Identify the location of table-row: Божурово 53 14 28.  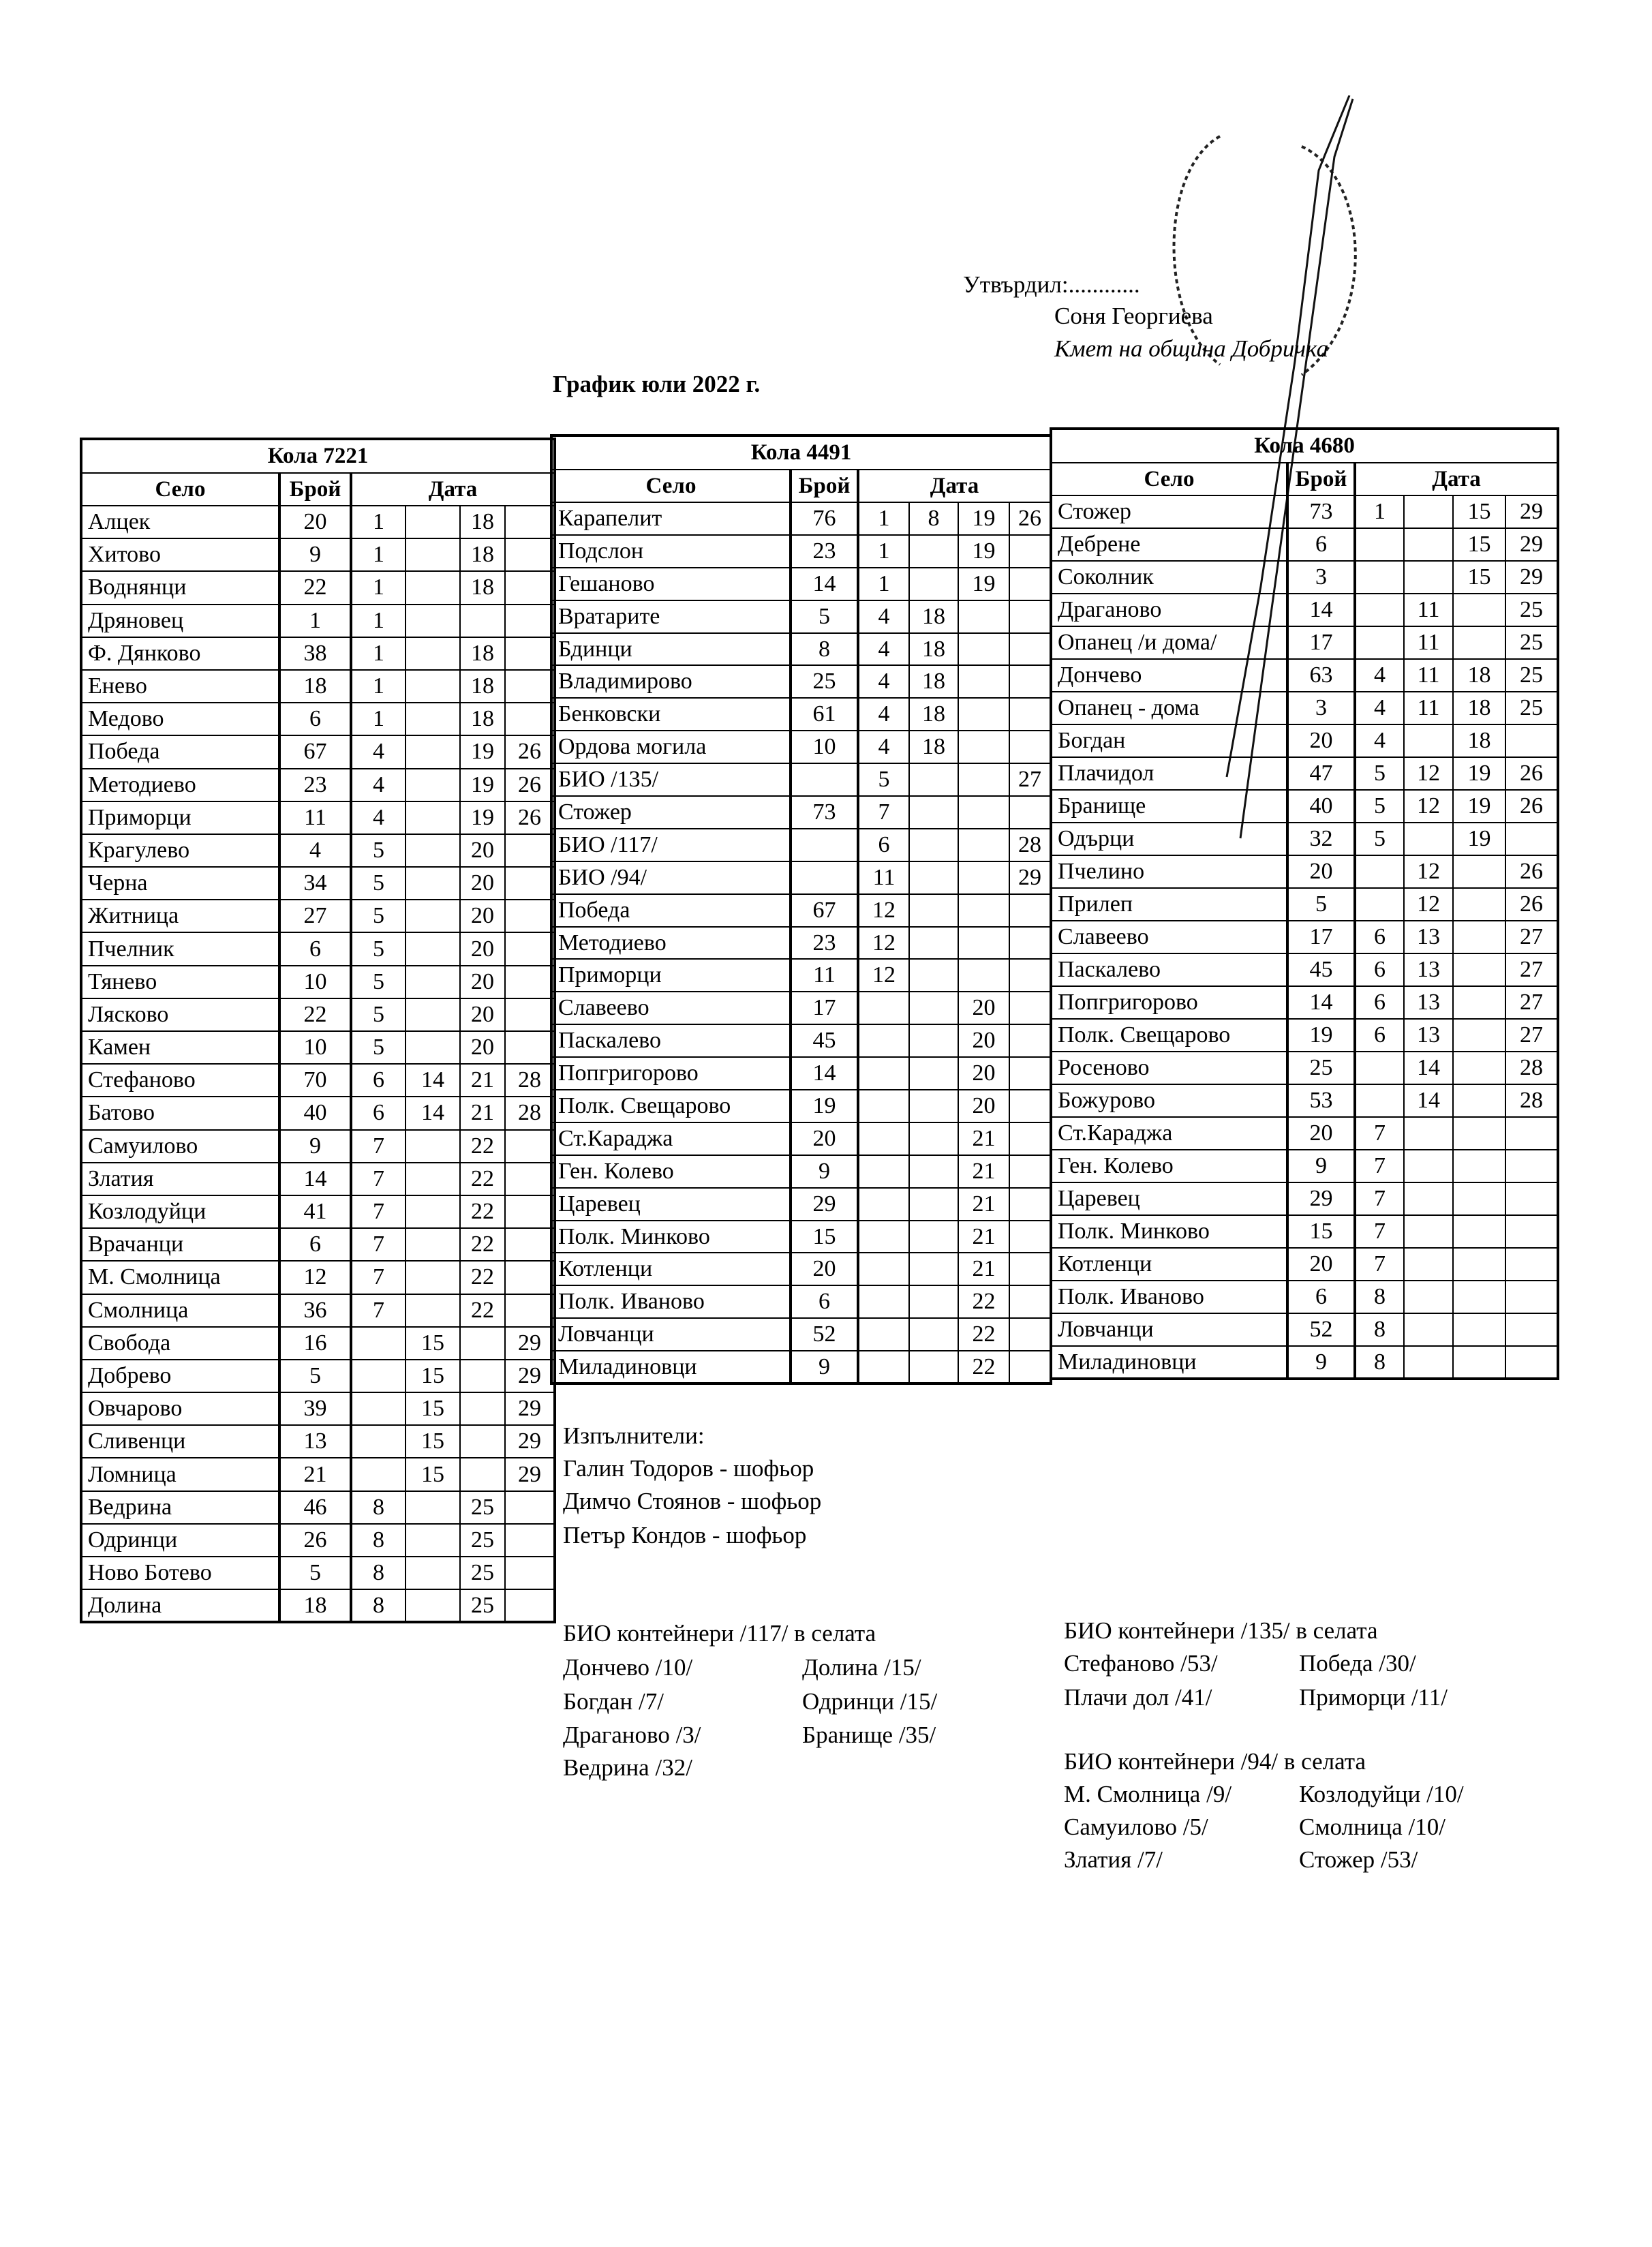
(1304, 1101).